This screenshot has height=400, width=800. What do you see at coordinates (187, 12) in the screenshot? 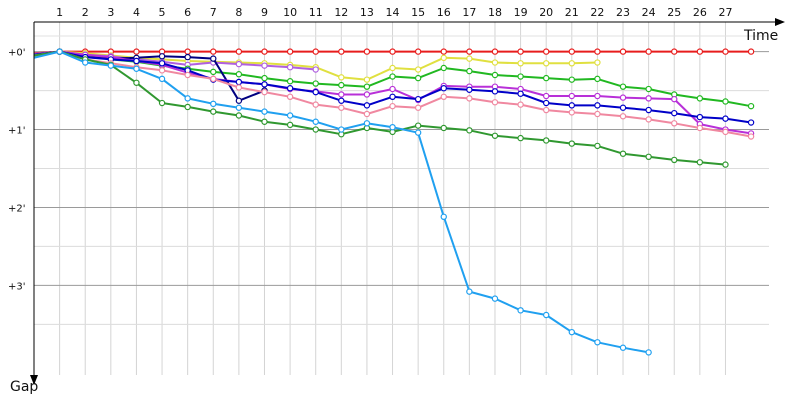
I see `x-tick-label: 6` at bounding box center [187, 12].